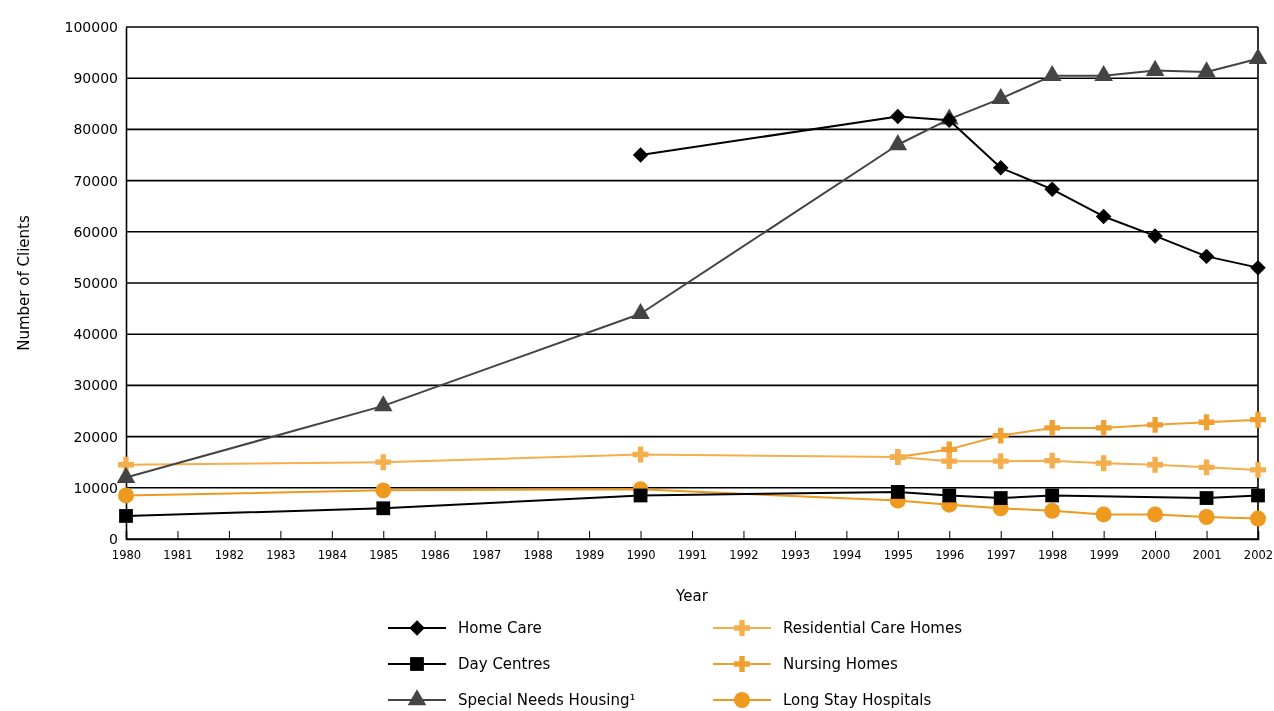 Image resolution: width=1274 pixels, height=711 pixels. What do you see at coordinates (95, 282) in the screenshot?
I see `y-tick-label: 50000` at bounding box center [95, 282].